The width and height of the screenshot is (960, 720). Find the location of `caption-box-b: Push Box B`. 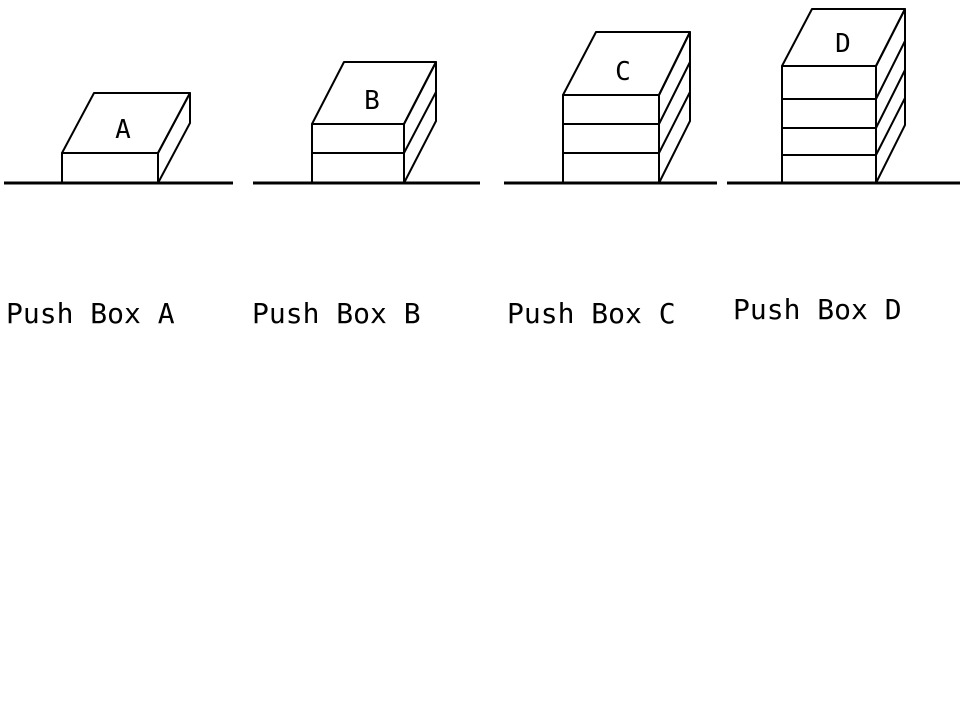

caption-box-b: Push Box B is located at coordinates (336, 313).